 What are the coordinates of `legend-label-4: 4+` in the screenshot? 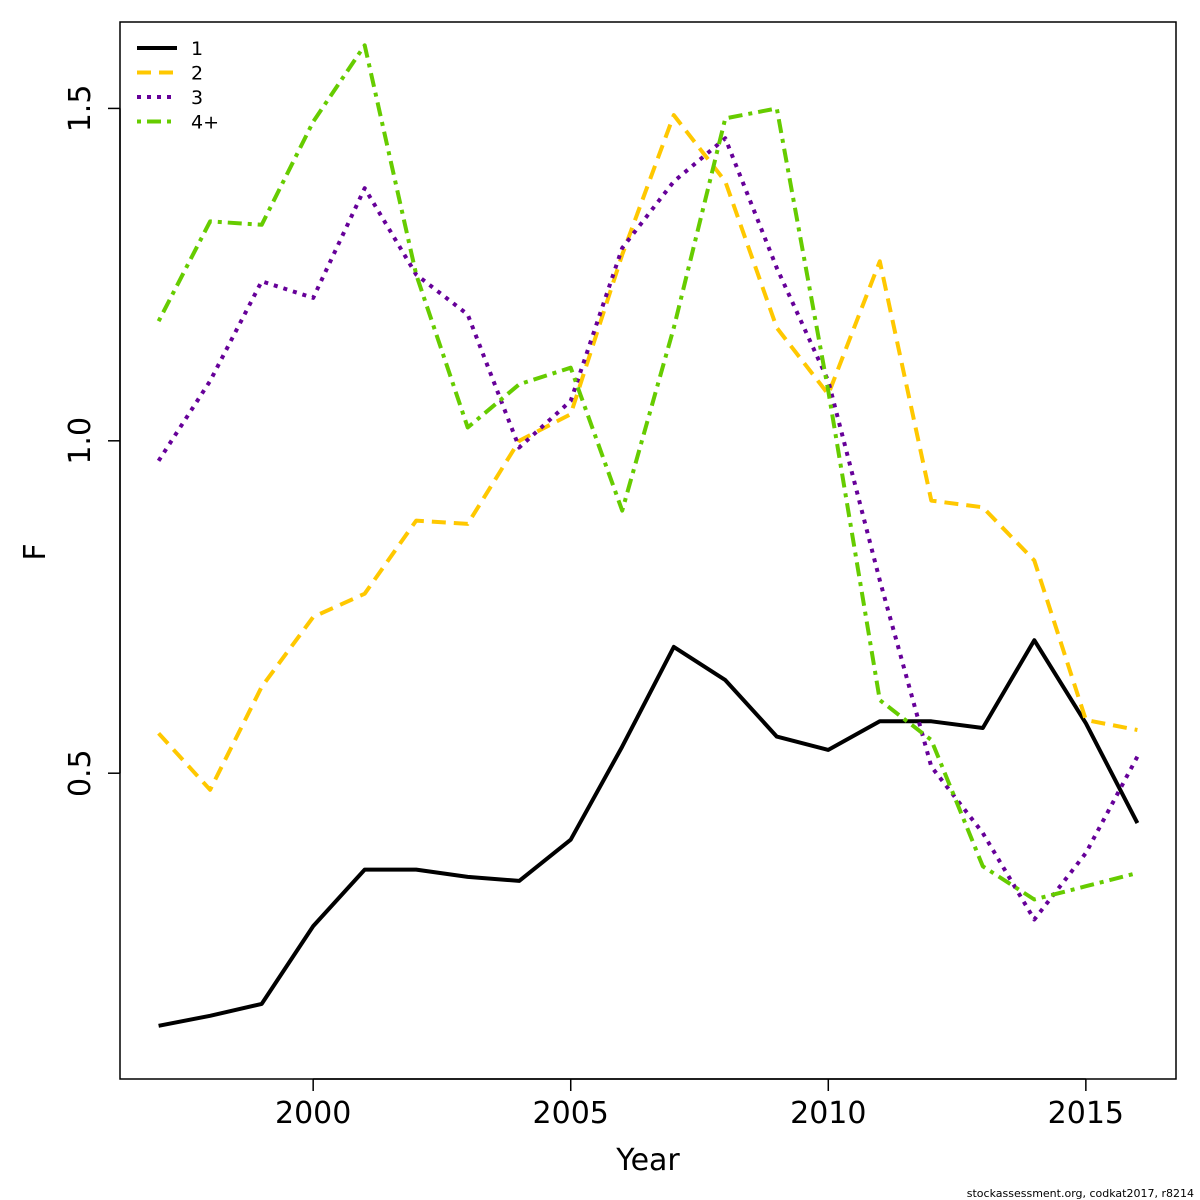 It's located at (205, 123).